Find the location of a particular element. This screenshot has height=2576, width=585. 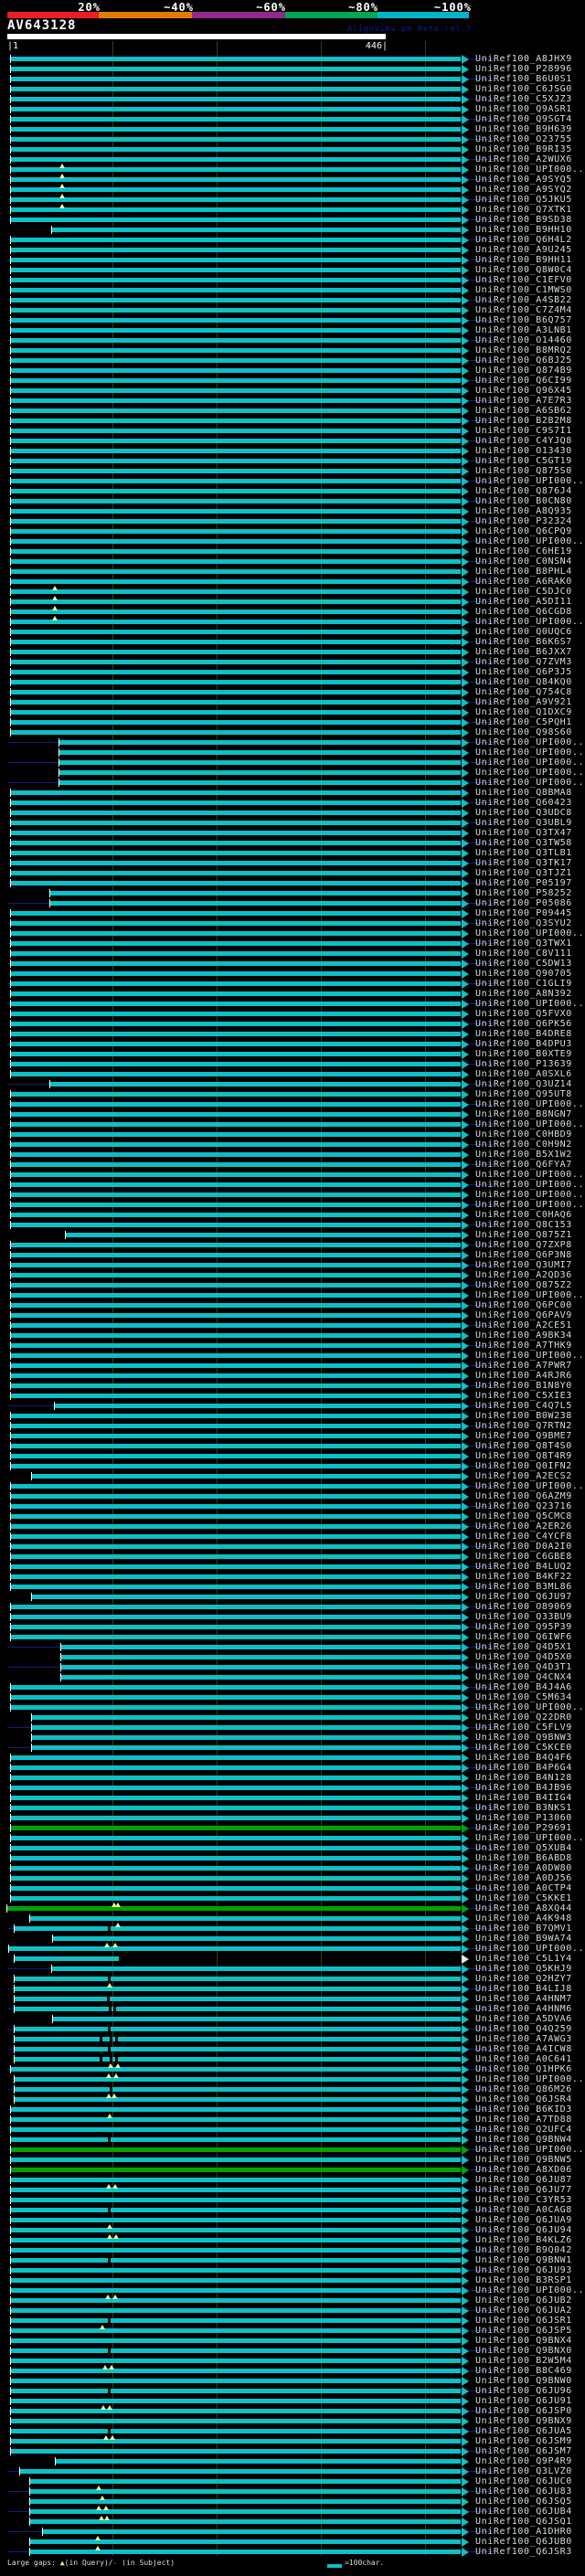

hit-label: UniRef100_Q754C8 is located at coordinates (523, 692).